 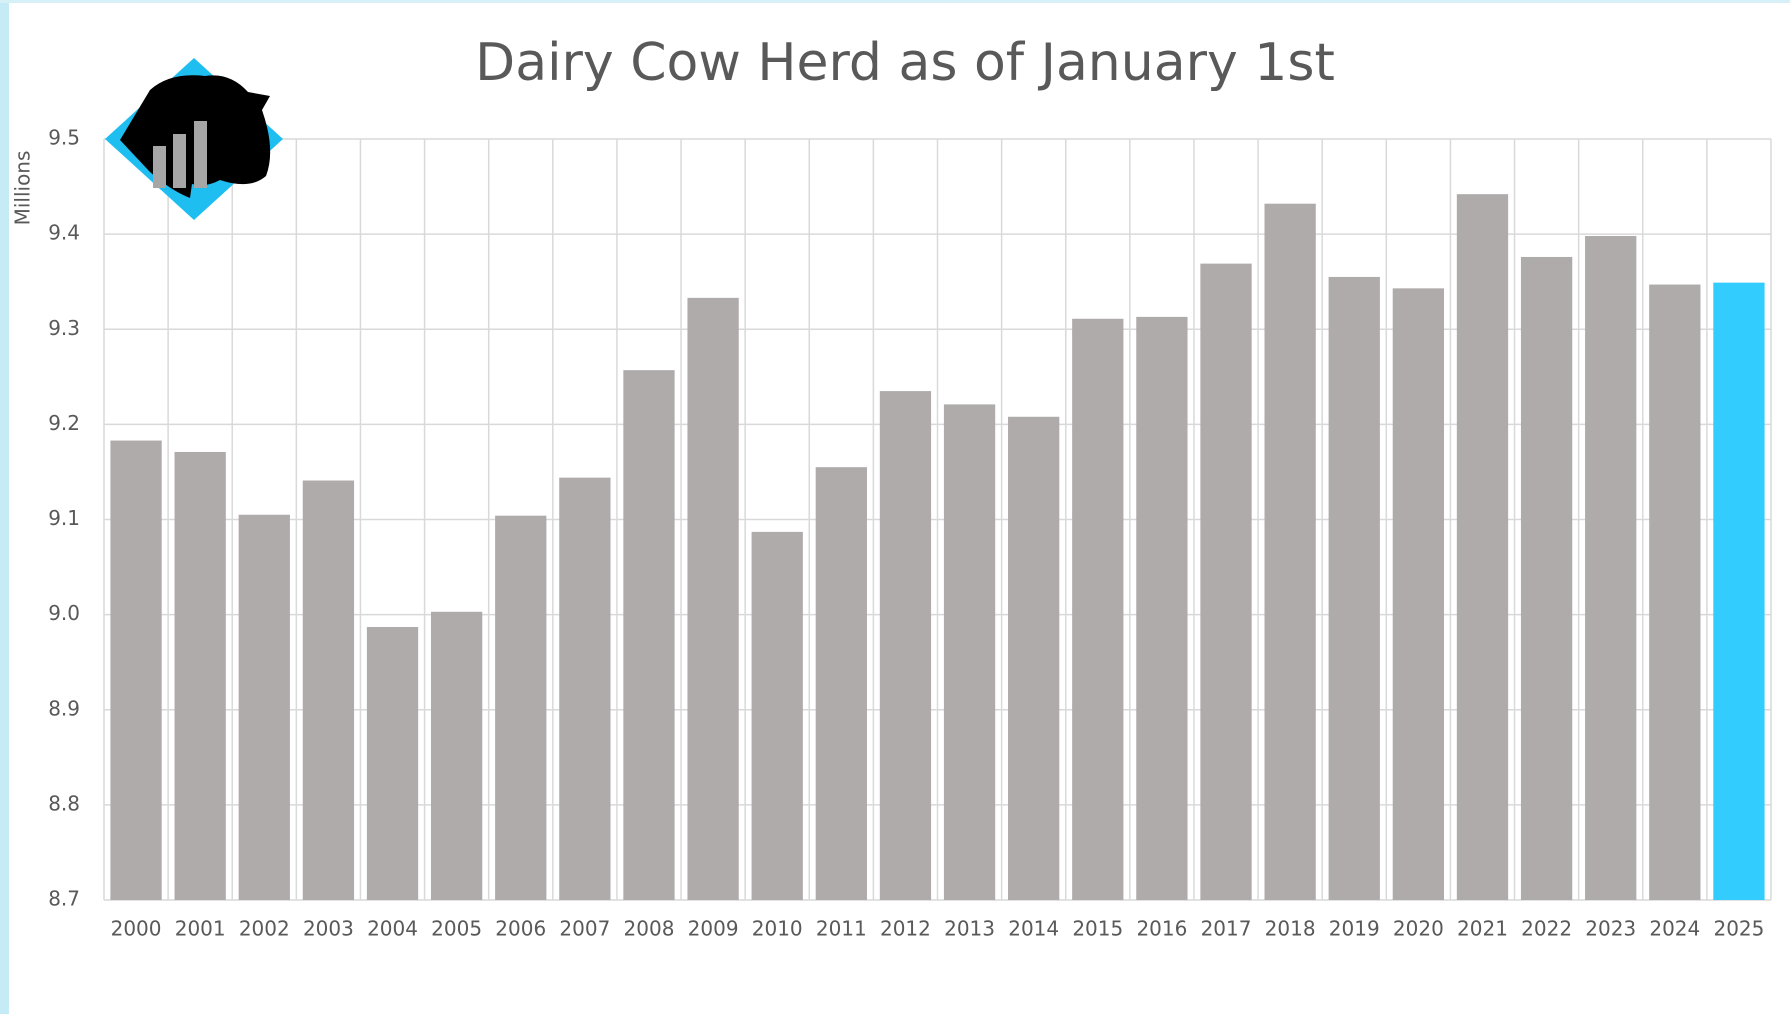 I want to click on x-tick-label: 2019, so click(x=1354, y=929).